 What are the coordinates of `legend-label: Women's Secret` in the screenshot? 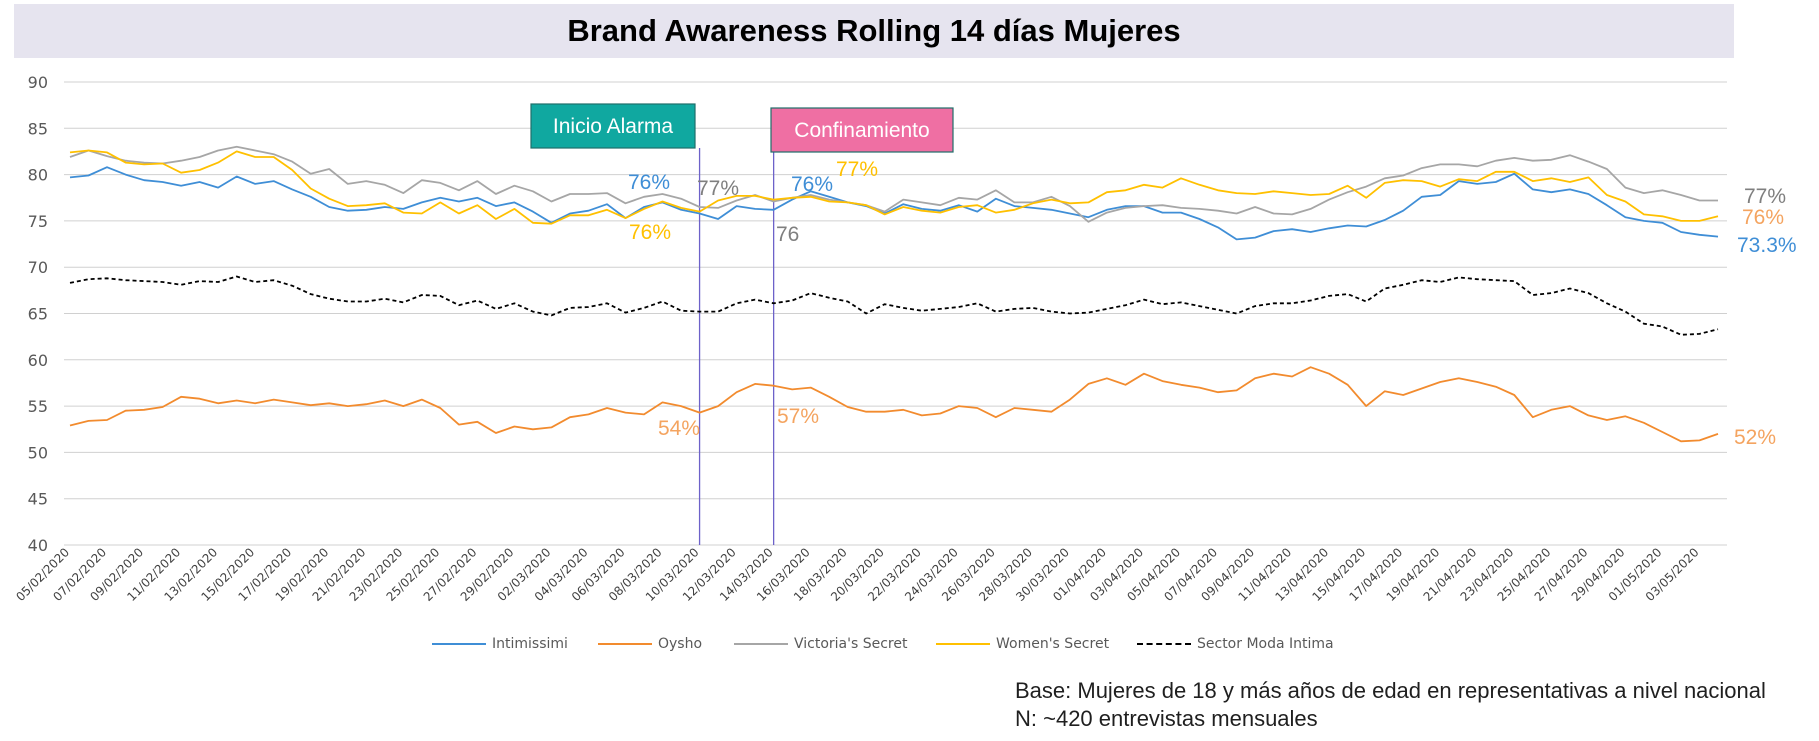 It's located at (1053, 644).